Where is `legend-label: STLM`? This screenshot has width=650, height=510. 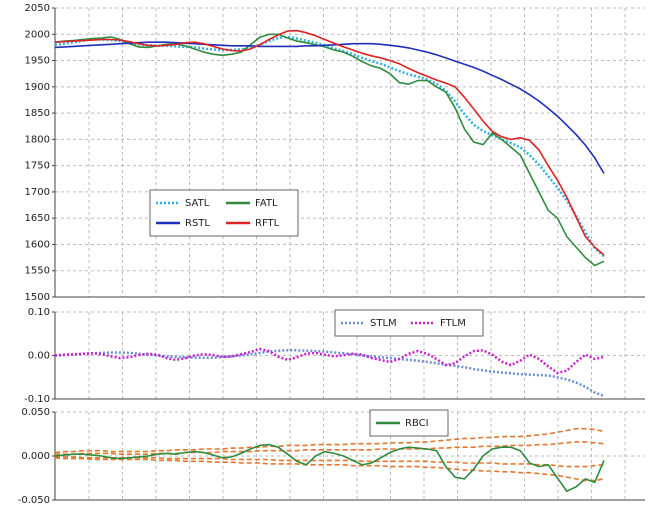 legend-label: STLM is located at coordinates (383, 323).